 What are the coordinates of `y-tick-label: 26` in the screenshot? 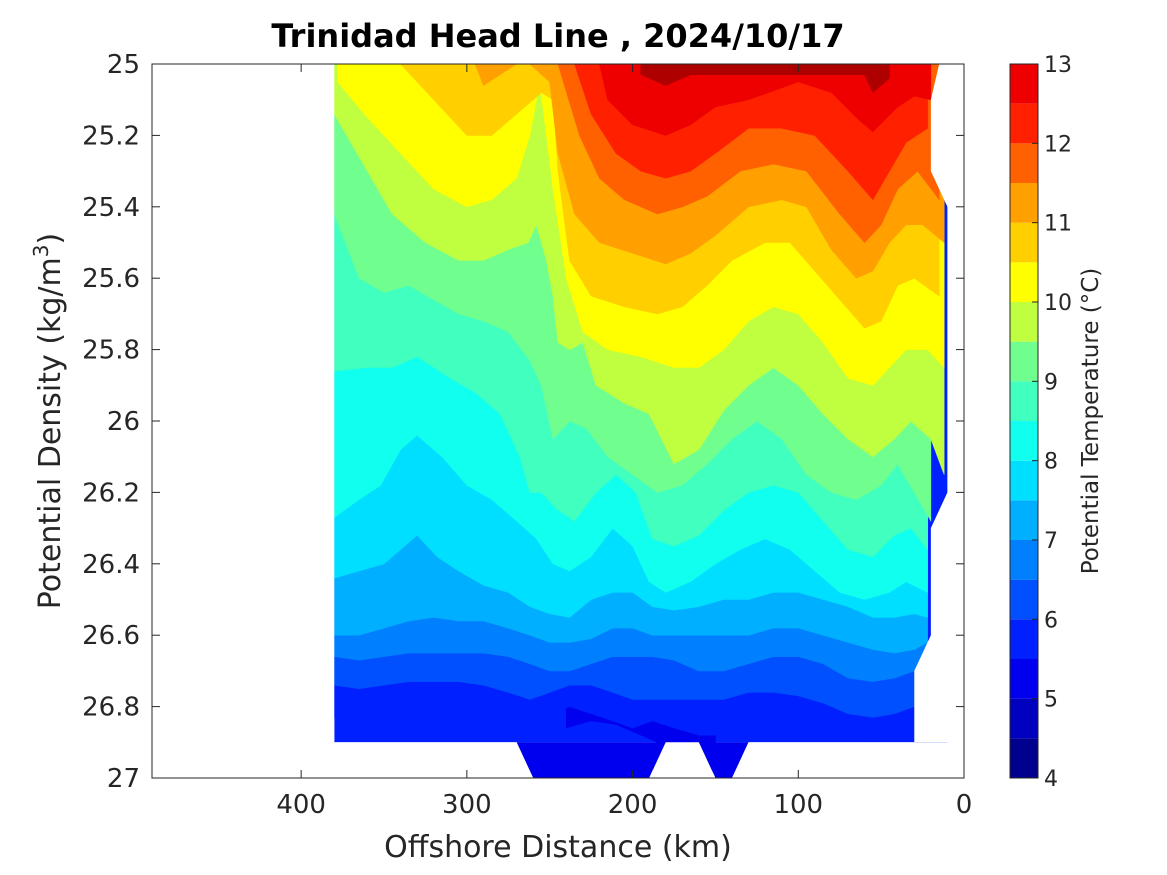 It's located at (123, 422).